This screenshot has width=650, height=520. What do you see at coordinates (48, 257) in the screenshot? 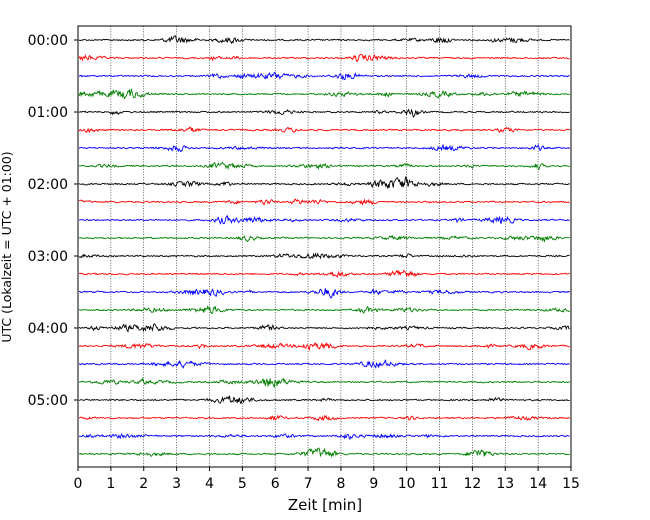
I see `y-tick-label: 03:00` at bounding box center [48, 257].